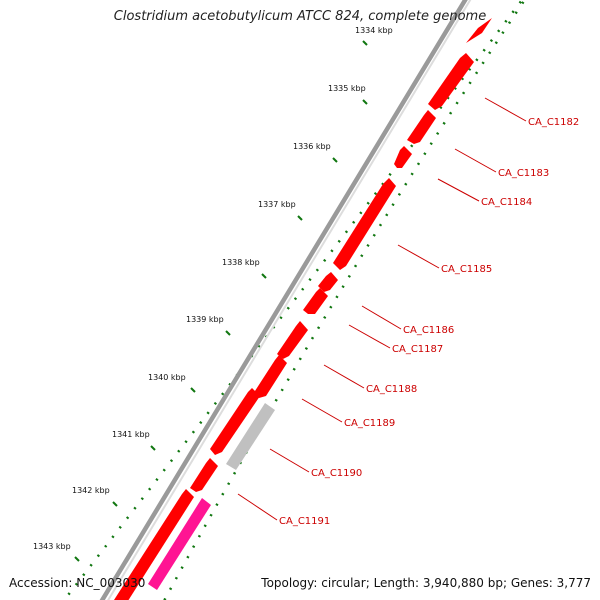 The width and height of the screenshot is (600, 600). I want to click on gene-label: CA_C1187, so click(417, 349).